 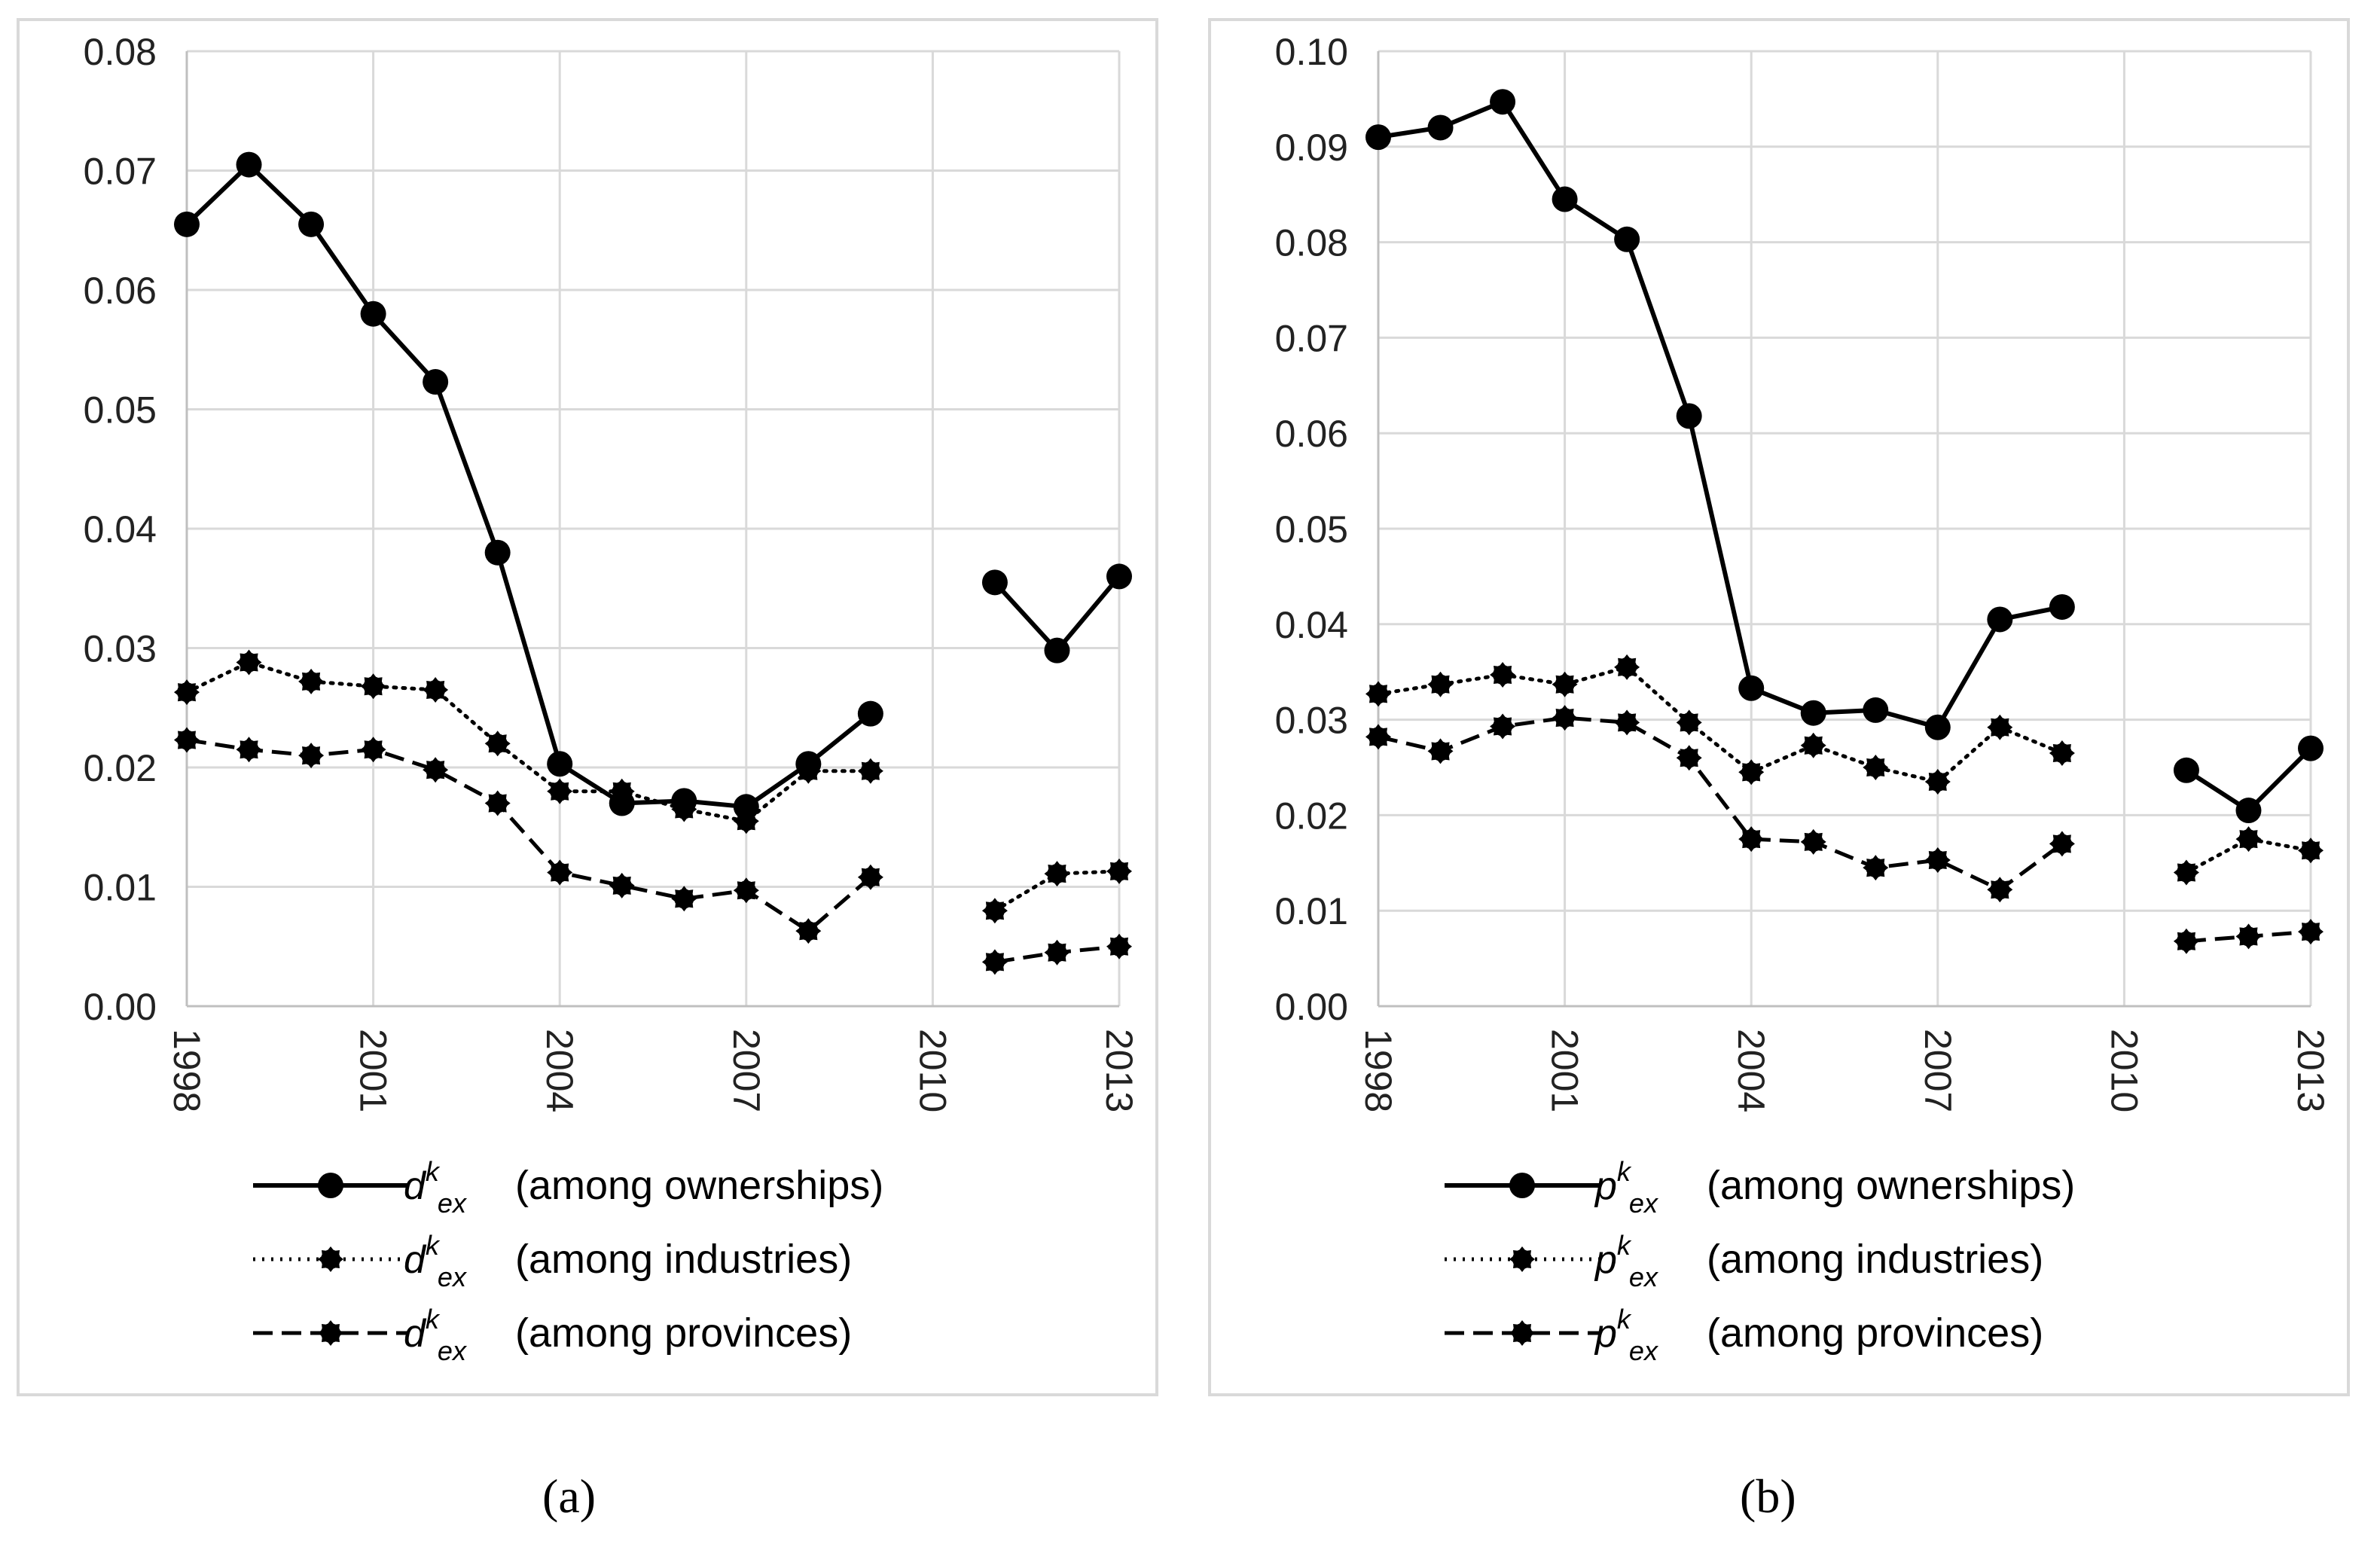 What do you see at coordinates (120, 291) in the screenshot?
I see `y-tick-label: 0.06` at bounding box center [120, 291].